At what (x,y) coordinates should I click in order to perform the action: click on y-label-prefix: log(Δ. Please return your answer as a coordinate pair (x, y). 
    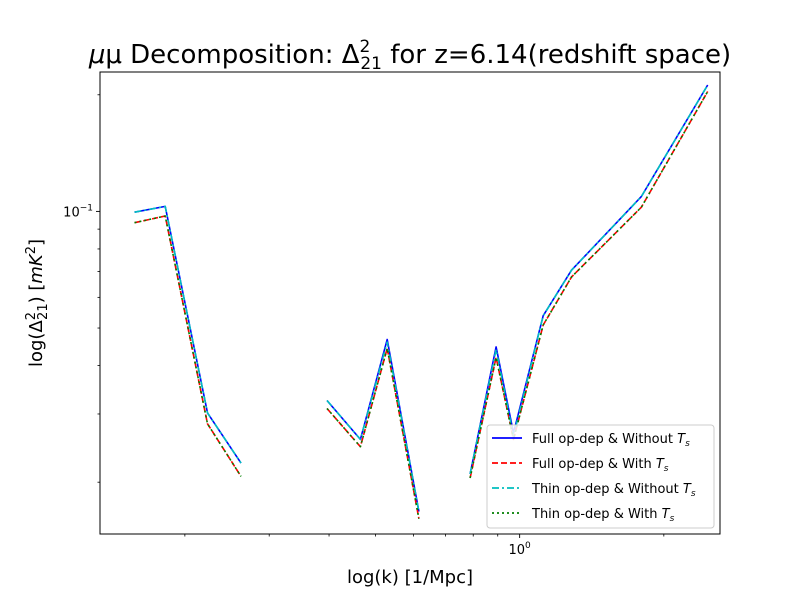
    Looking at the image, I should click on (36, 343).